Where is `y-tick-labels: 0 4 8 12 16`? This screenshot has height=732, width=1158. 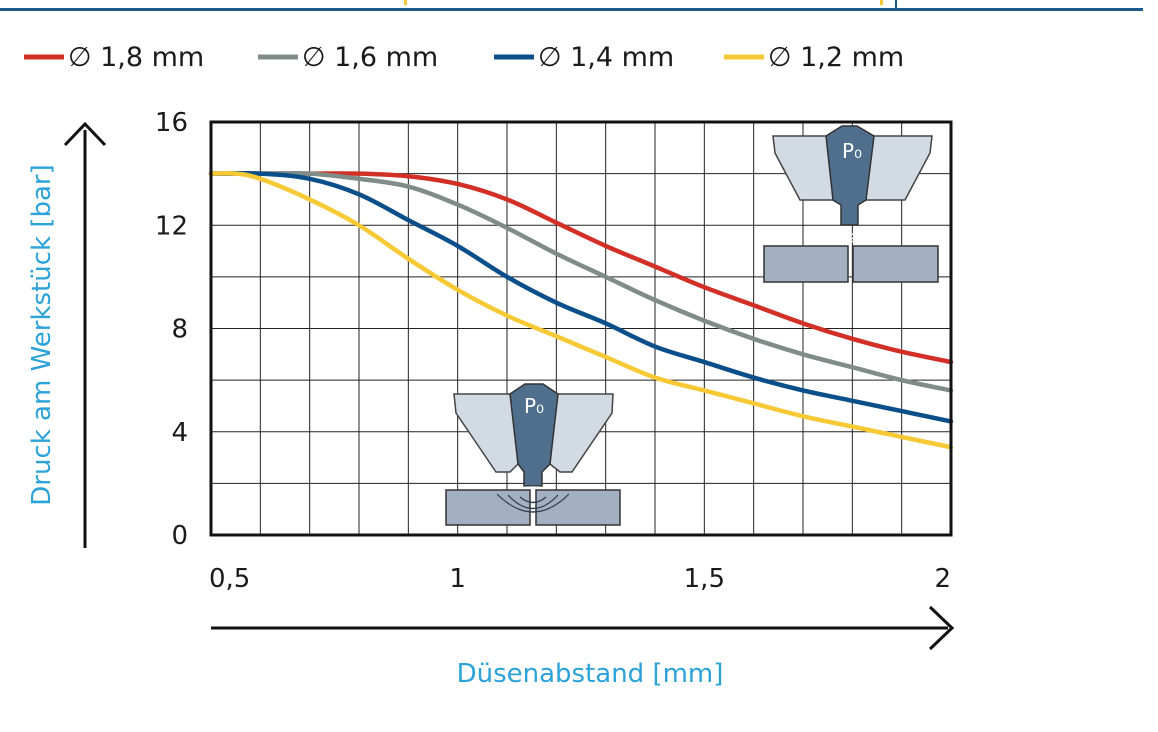
y-tick-labels: 0 4 8 12 16 is located at coordinates (171, 329).